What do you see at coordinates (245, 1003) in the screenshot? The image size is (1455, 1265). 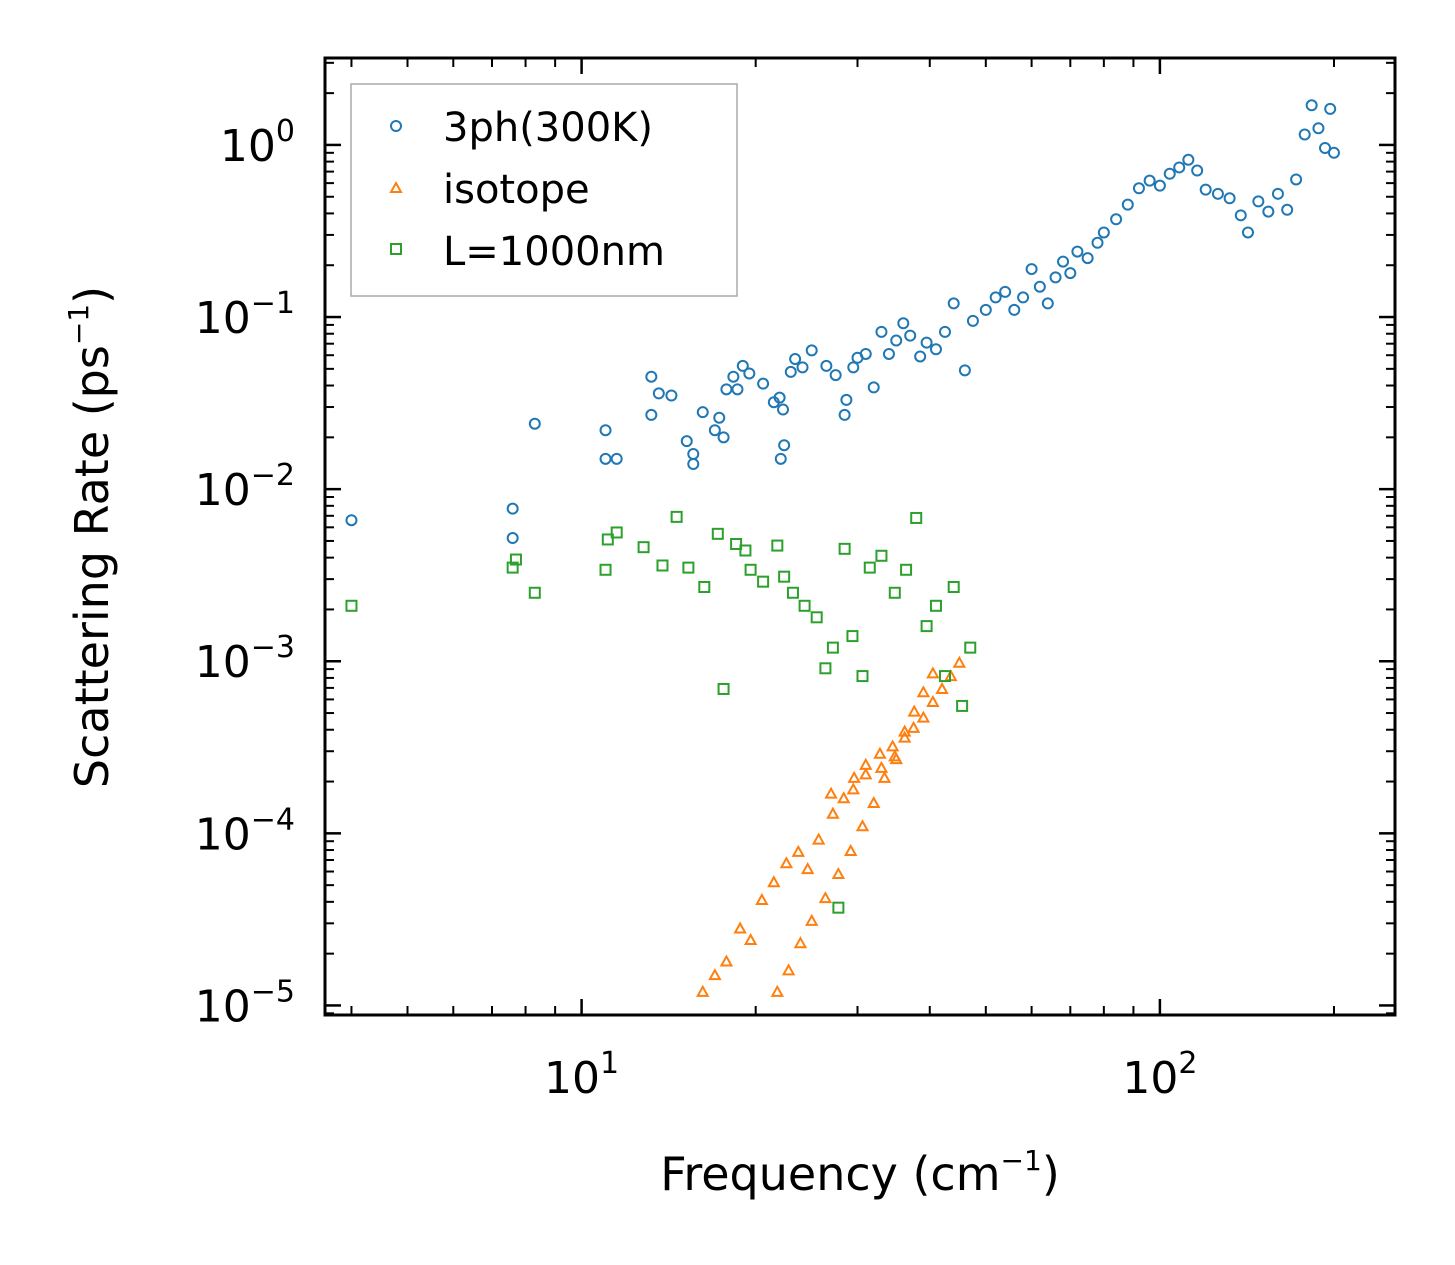 I see `y-tick-label: 10⁻⁵` at bounding box center [245, 1003].